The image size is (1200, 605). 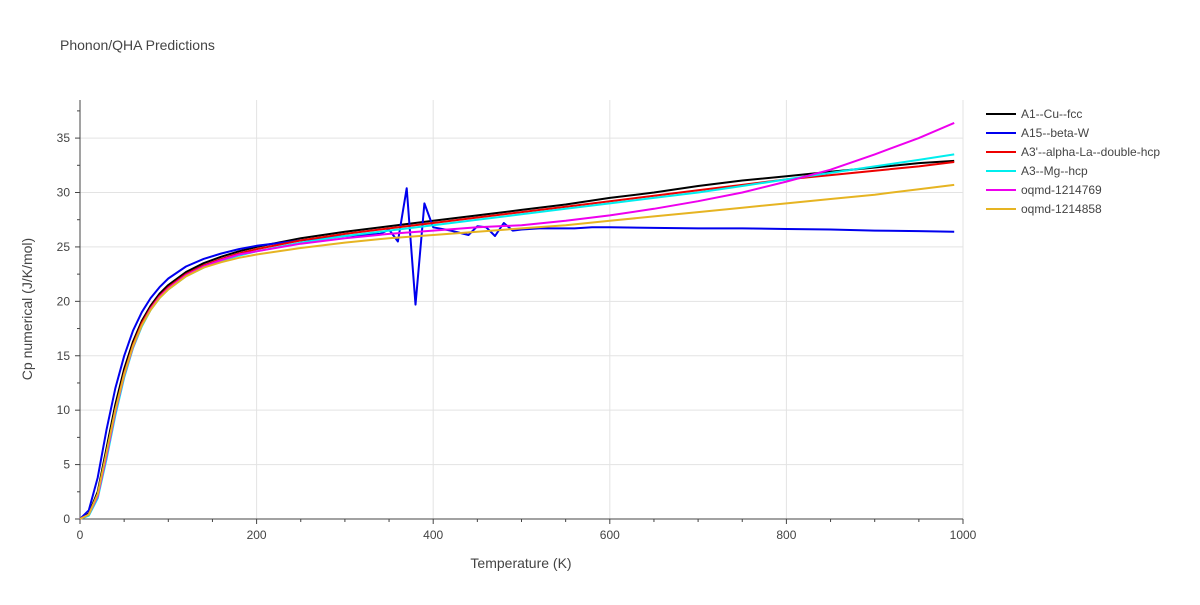 What do you see at coordinates (27, 309) in the screenshot?
I see `y-axis-label: Cp numerical (J/K/mol)` at bounding box center [27, 309].